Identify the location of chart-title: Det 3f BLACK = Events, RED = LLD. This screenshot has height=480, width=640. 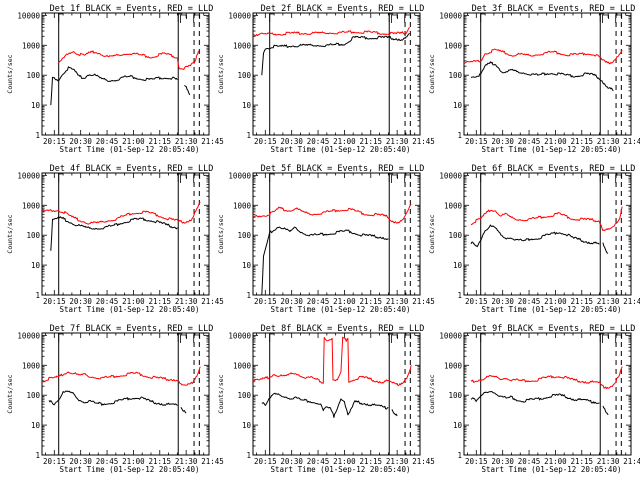
(554, 9).